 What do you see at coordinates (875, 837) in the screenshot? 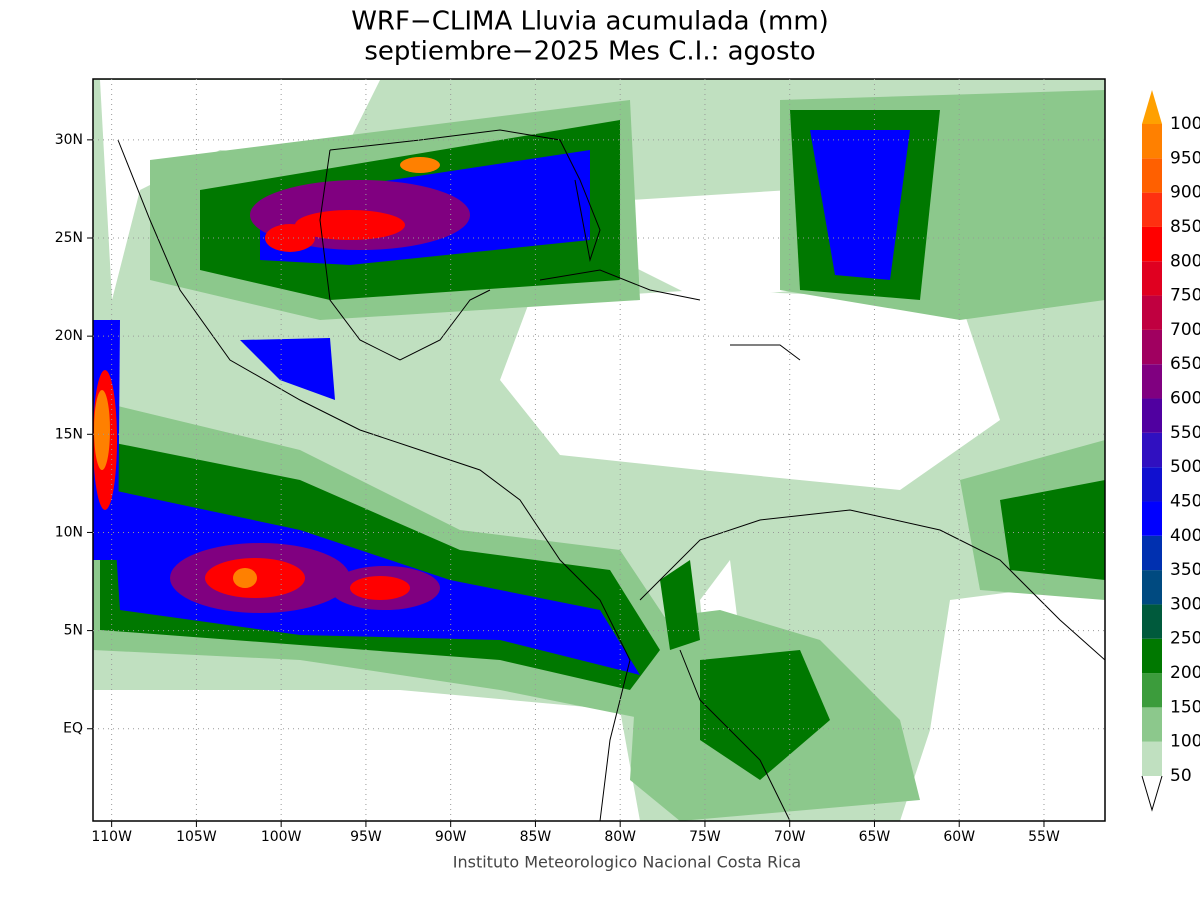
I see `x-tick-label: 65W` at bounding box center [875, 837].